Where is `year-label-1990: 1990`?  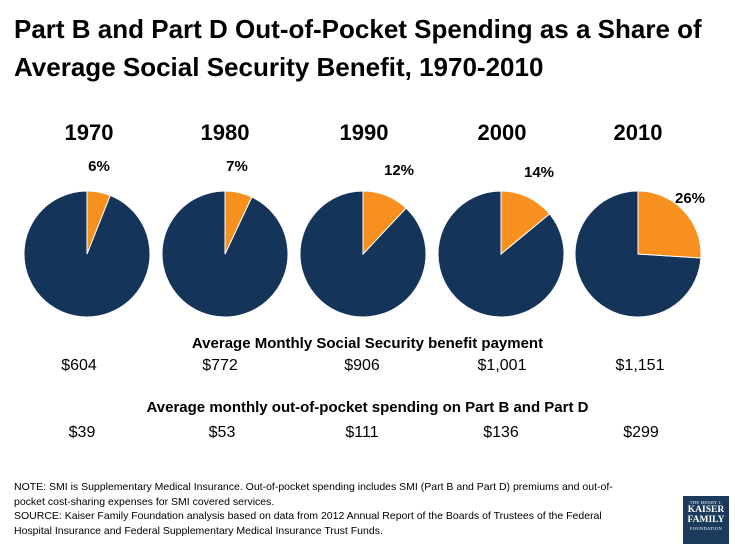
year-label-1990: 1990 is located at coordinates (364, 132).